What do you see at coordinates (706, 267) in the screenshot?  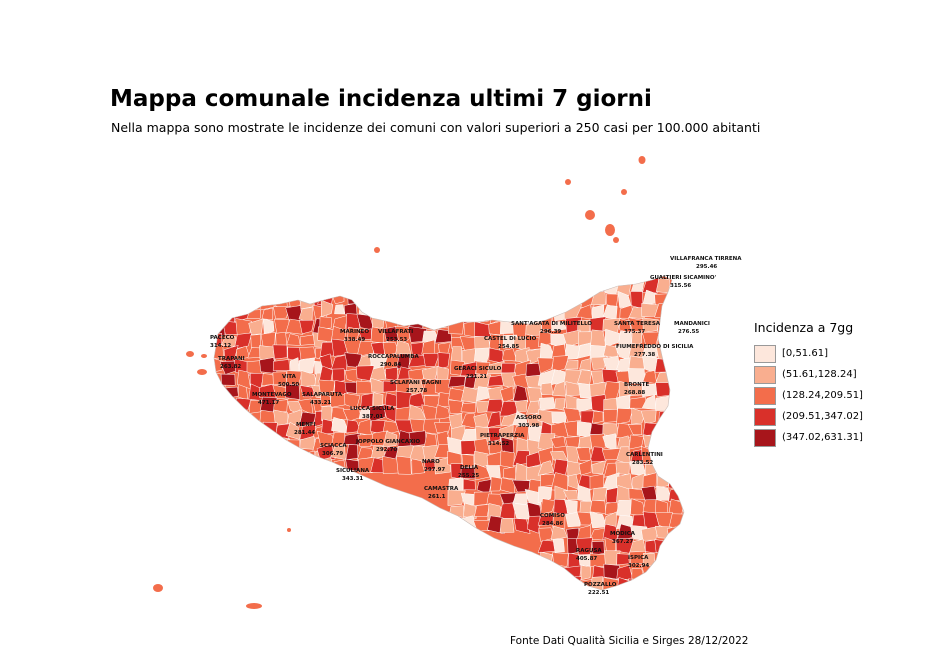 I see `value-villafranca: 295.46` at bounding box center [706, 267].